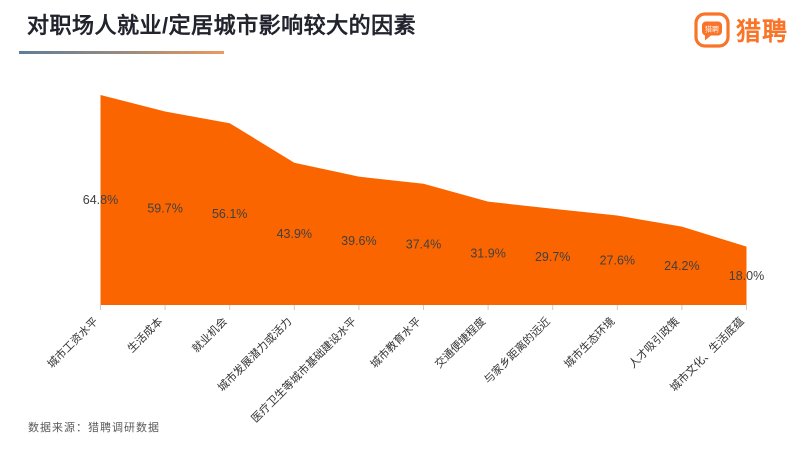  Describe the element at coordinates (460, 342) in the screenshot. I see `x-axis-label: 交通便捷程度` at that location.